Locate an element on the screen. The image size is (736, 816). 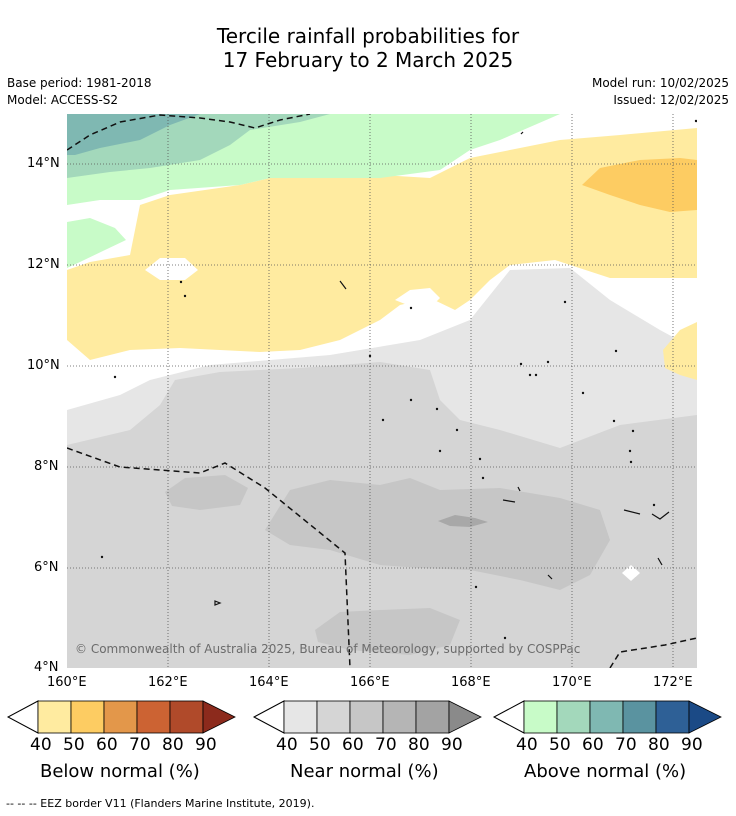
colorbar-below-tick-80: 80 is located at coordinates (173, 745).